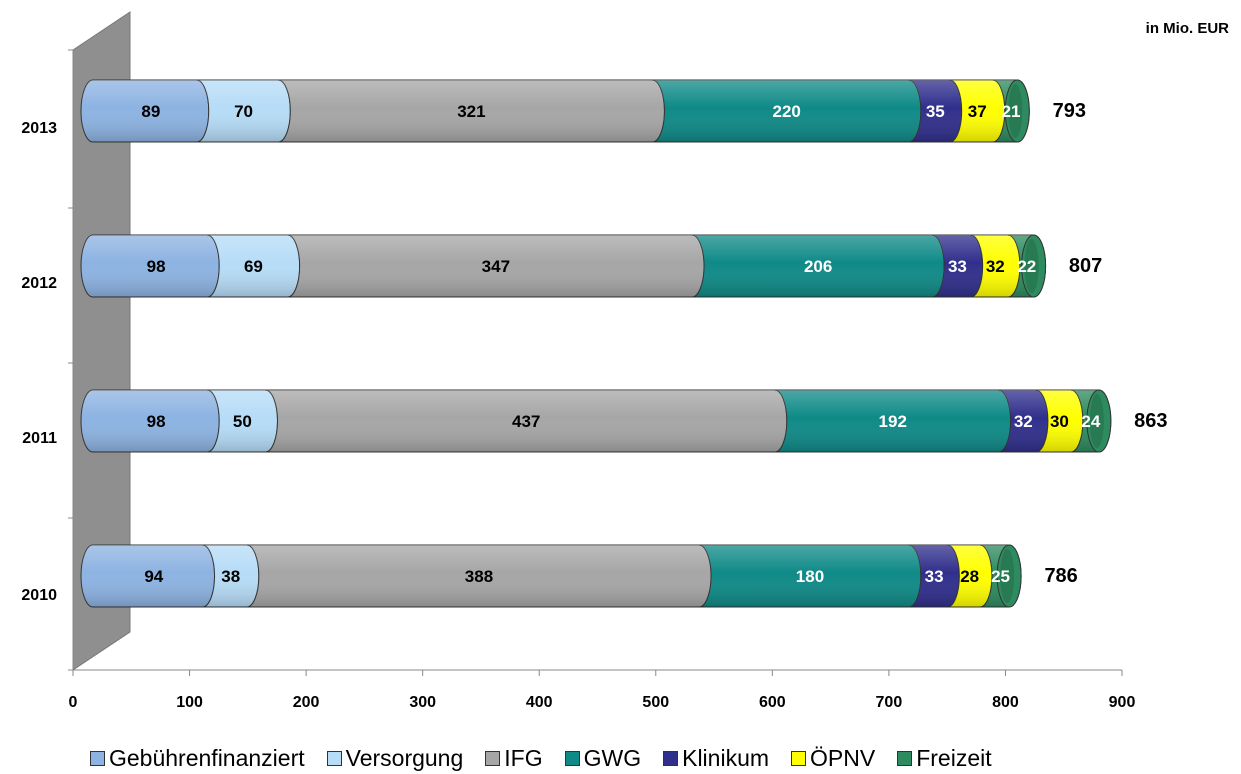 Image resolution: width=1241 pixels, height=774 pixels. I want to click on total-label: 863, so click(1150, 421).